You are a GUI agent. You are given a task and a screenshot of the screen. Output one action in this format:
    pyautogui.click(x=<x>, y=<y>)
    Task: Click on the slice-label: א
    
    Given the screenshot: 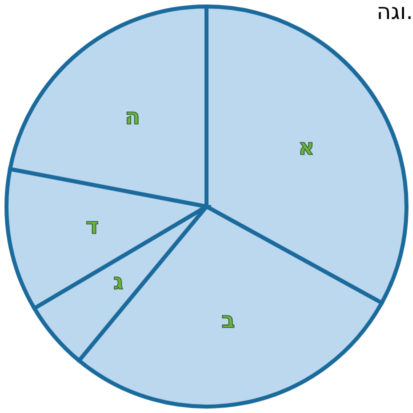 What is the action you would take?
    pyautogui.click(x=306, y=147)
    